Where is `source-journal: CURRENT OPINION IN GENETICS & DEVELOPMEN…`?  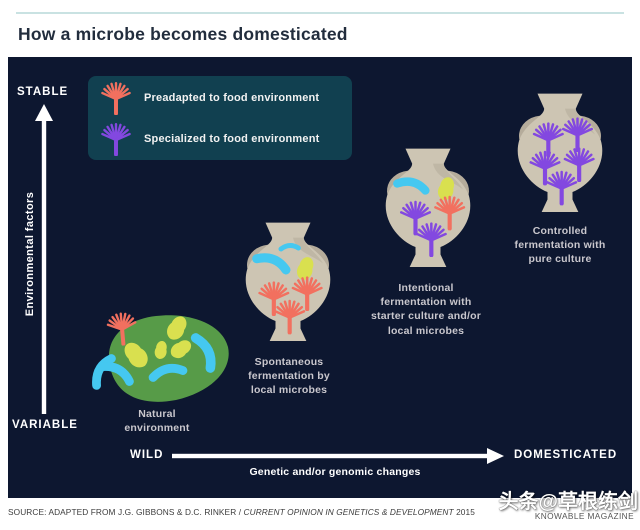 source-journal: CURRENT OPINION IN GENETICS & DEVELOPMEN… is located at coordinates (348, 512).